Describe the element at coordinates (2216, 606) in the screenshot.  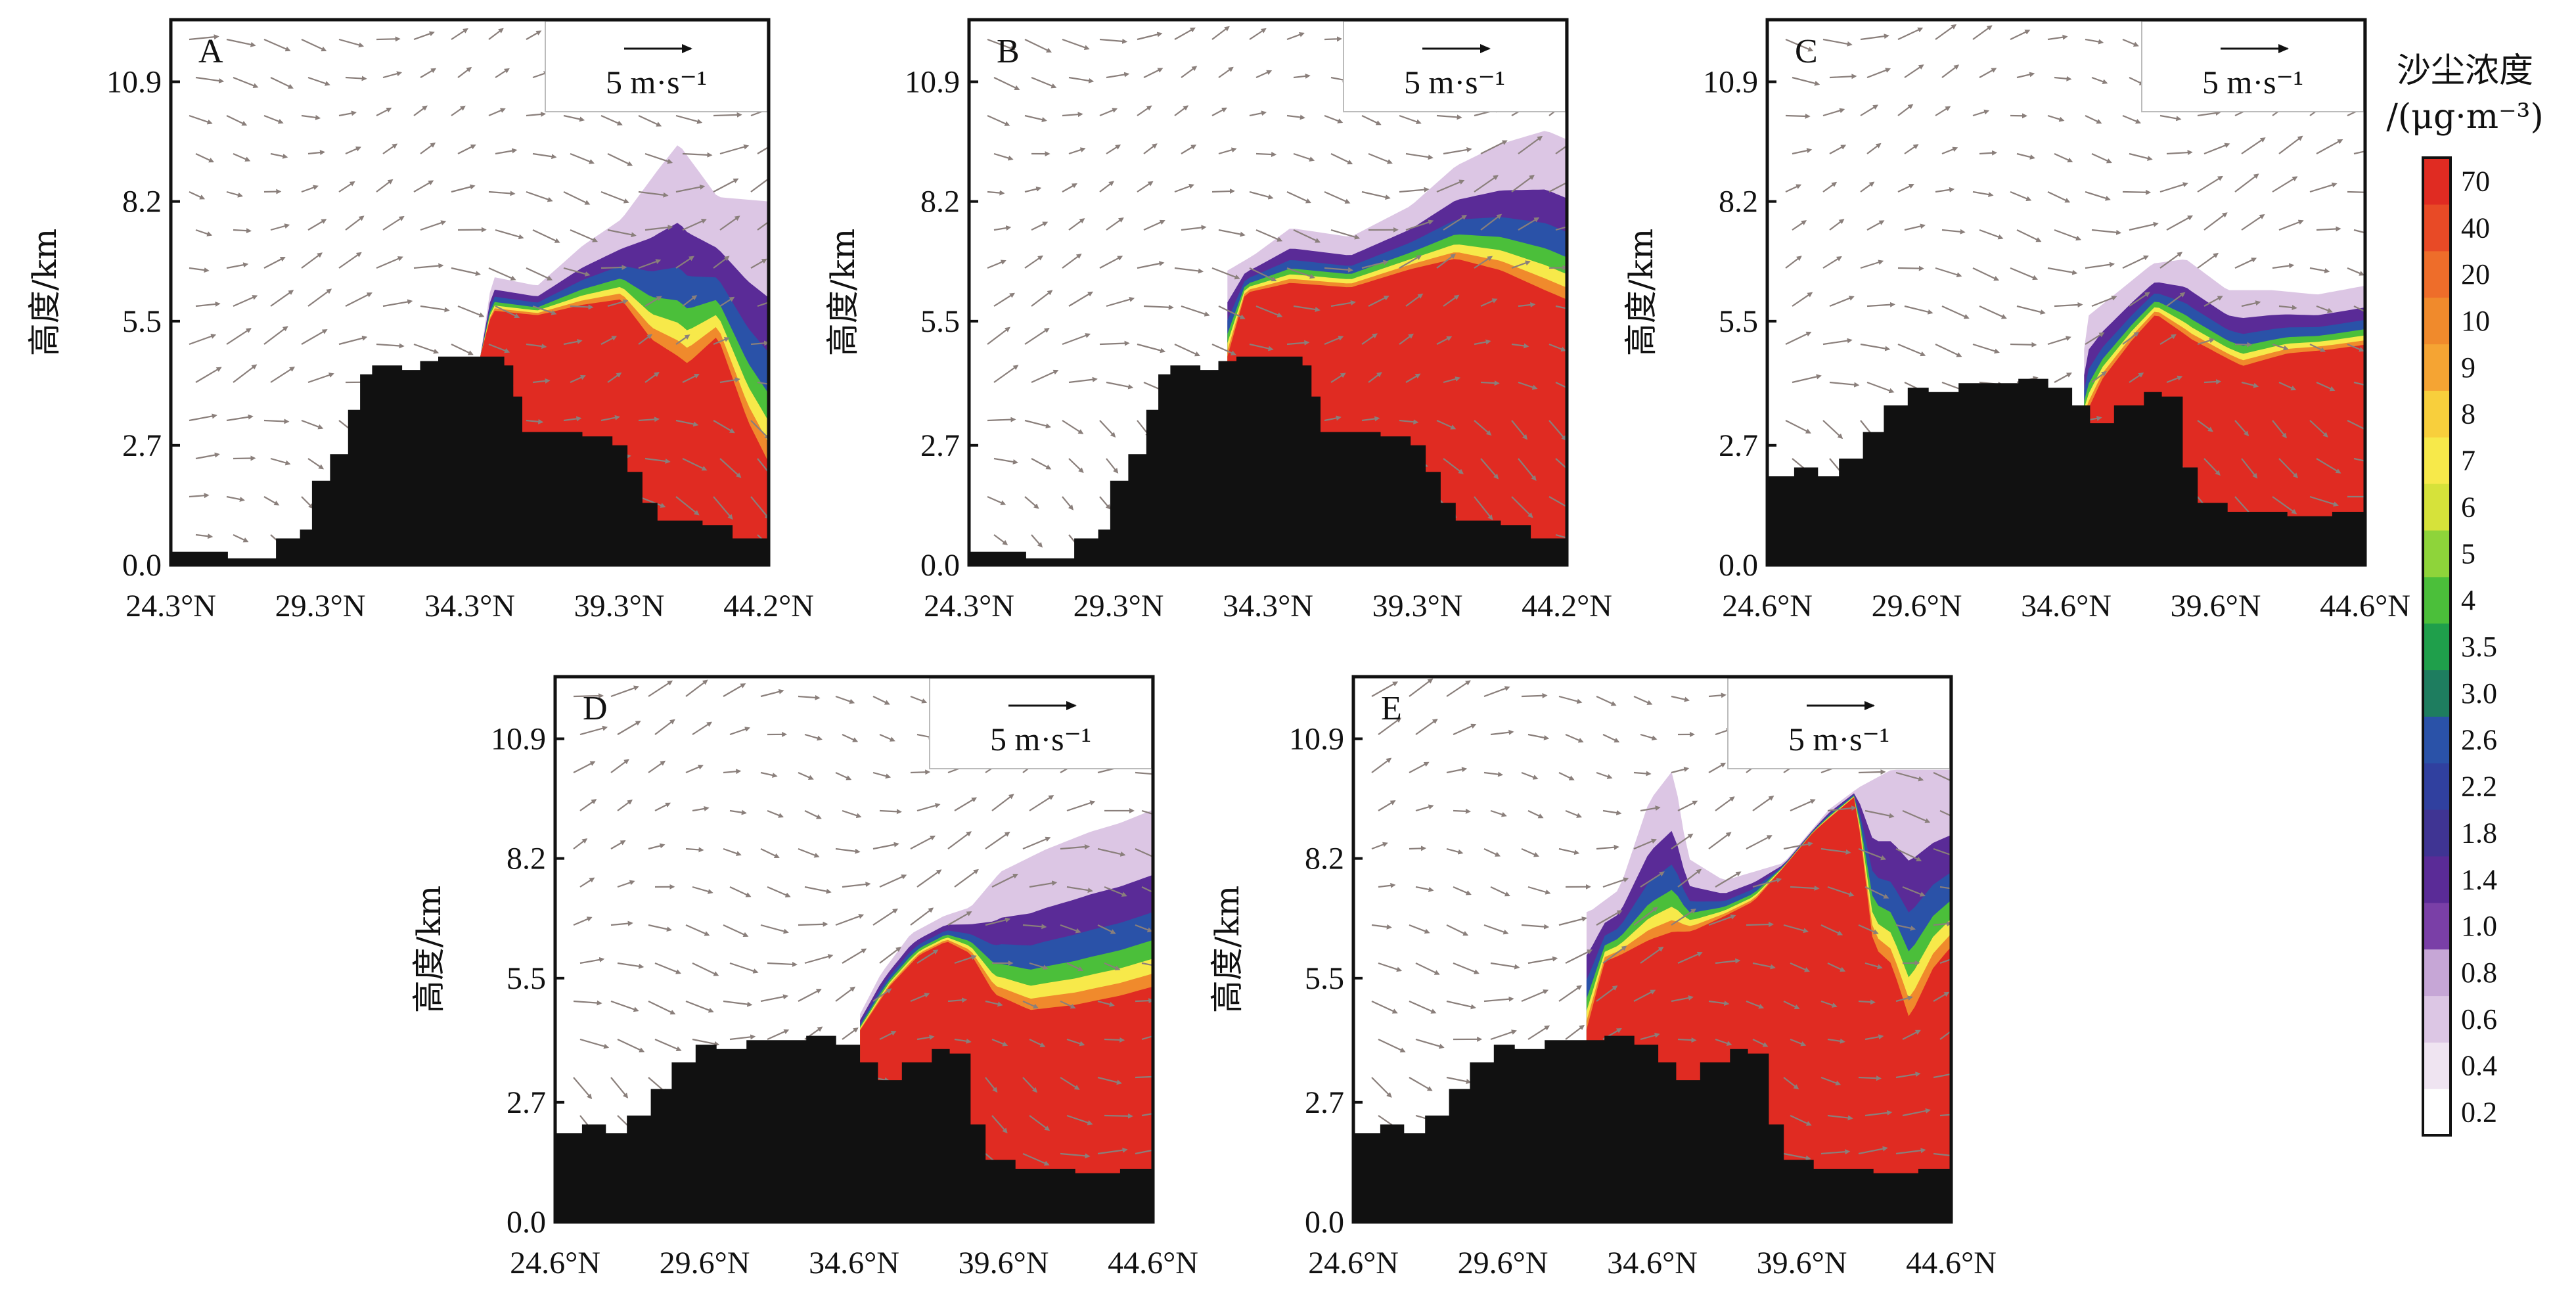
I see `x-tick-label: 39.6°N` at that location.